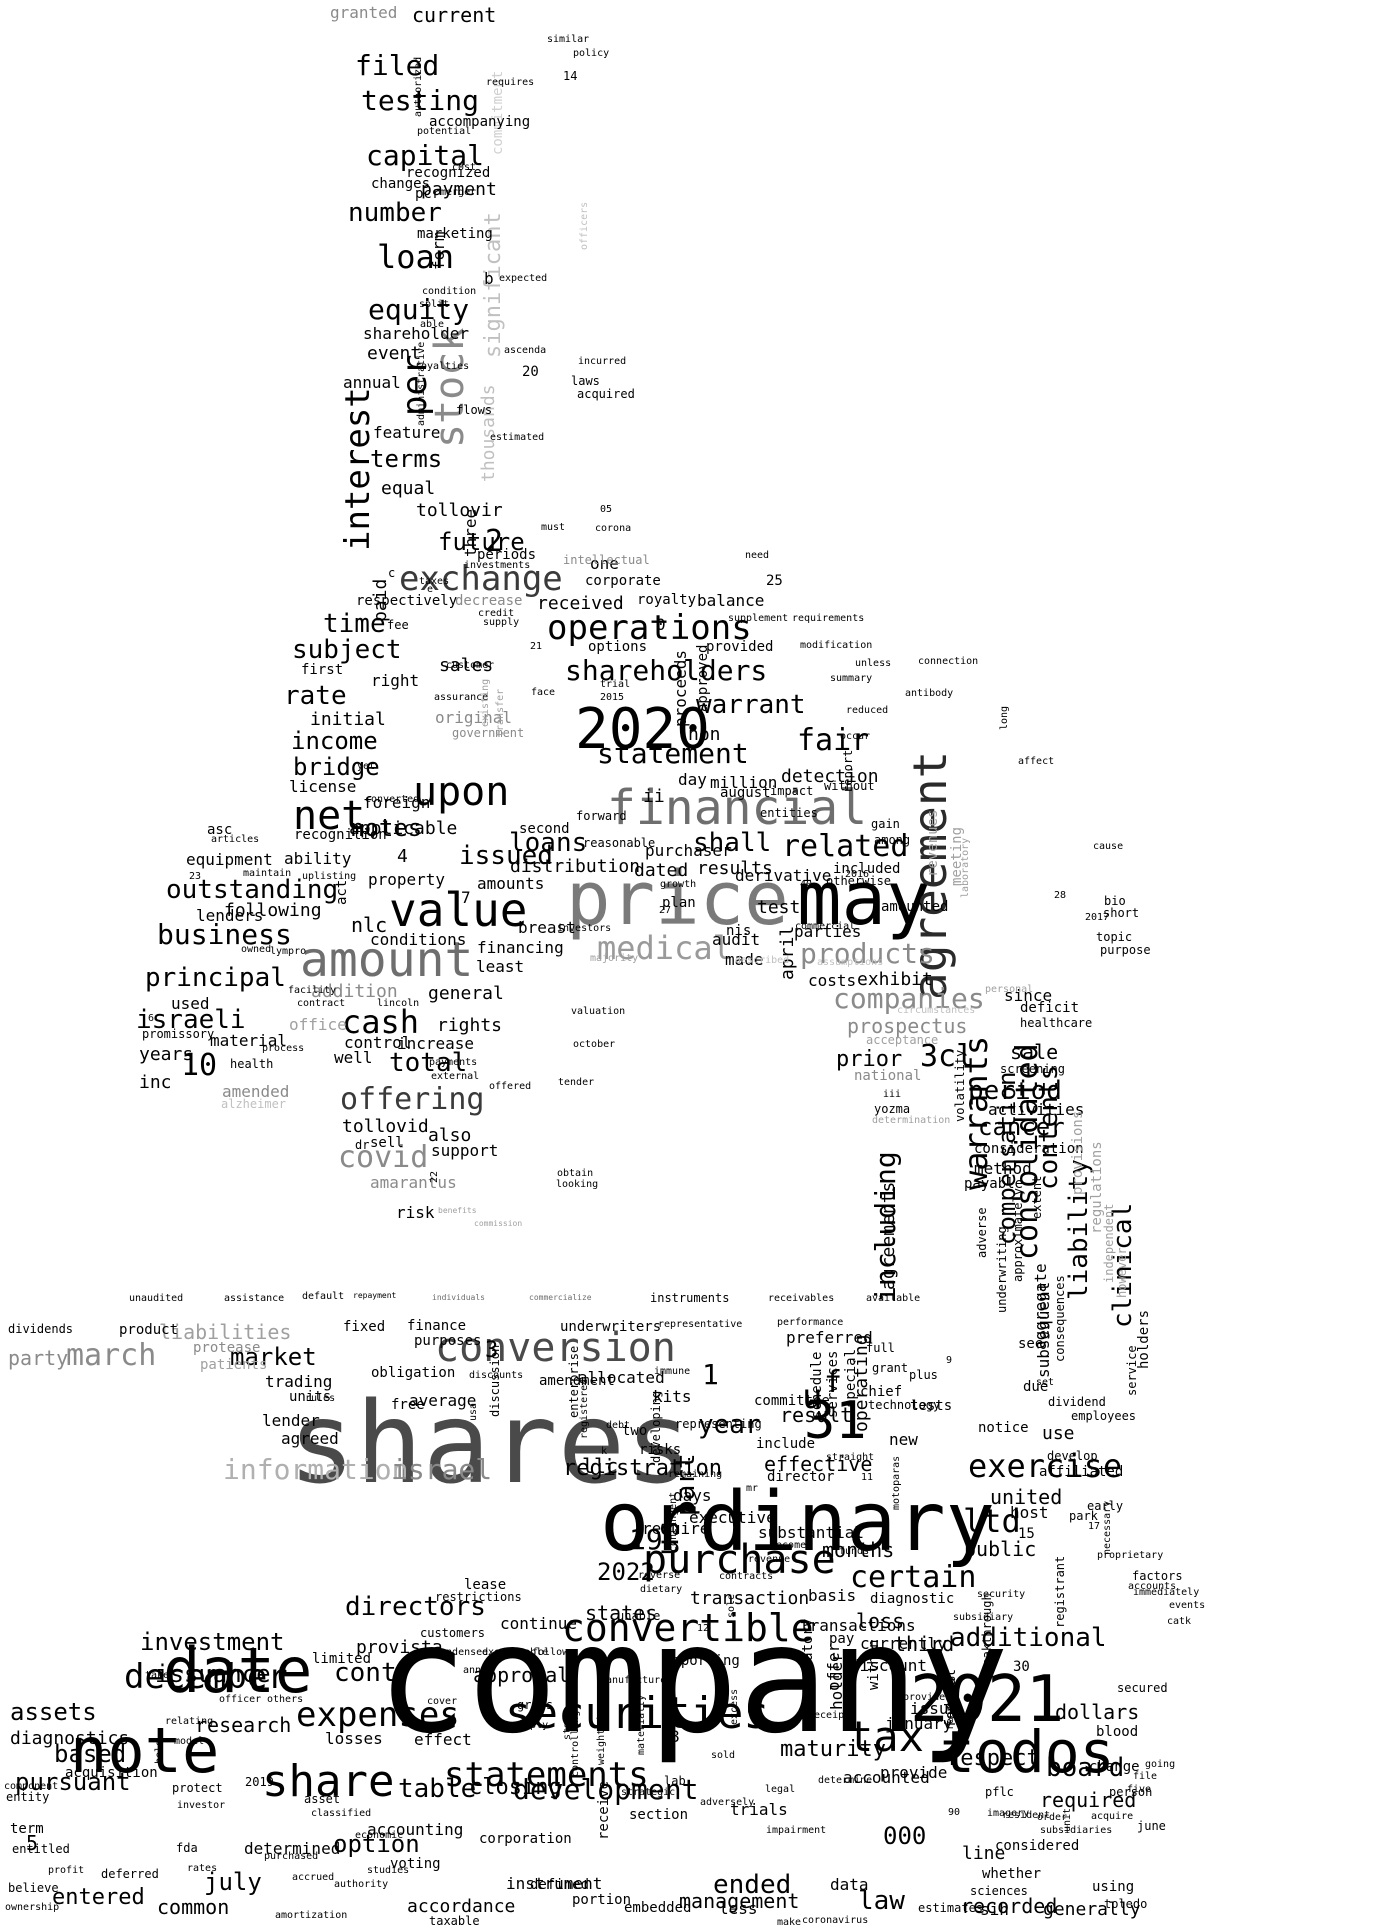  I want to click on cloud-word: long, so click(1004, 717).